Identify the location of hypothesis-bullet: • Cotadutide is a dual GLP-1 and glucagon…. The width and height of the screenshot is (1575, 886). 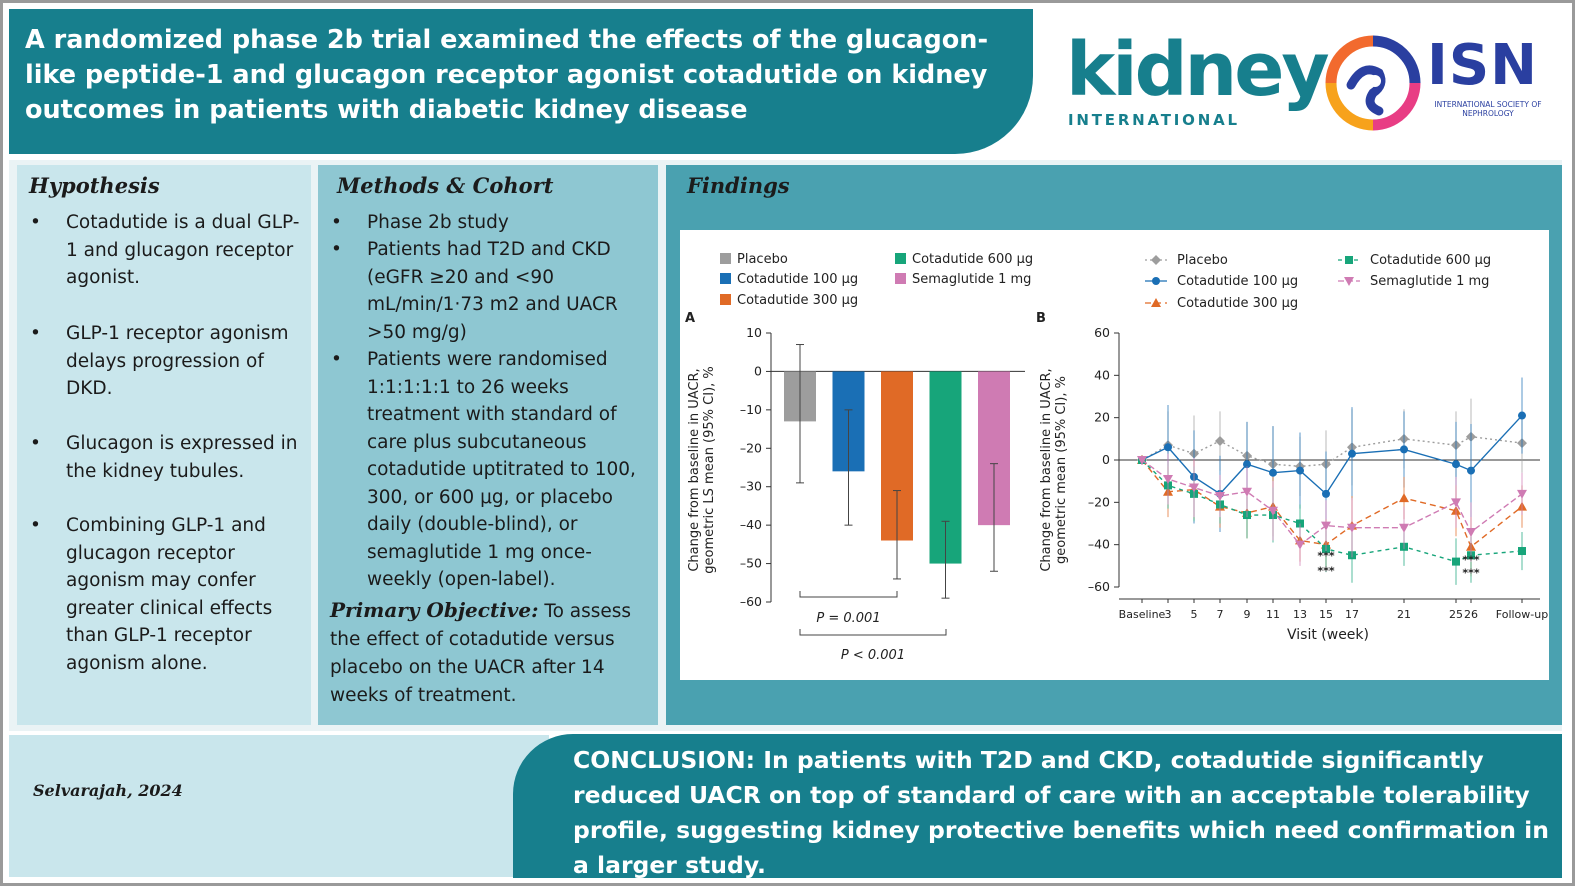
(165, 250).